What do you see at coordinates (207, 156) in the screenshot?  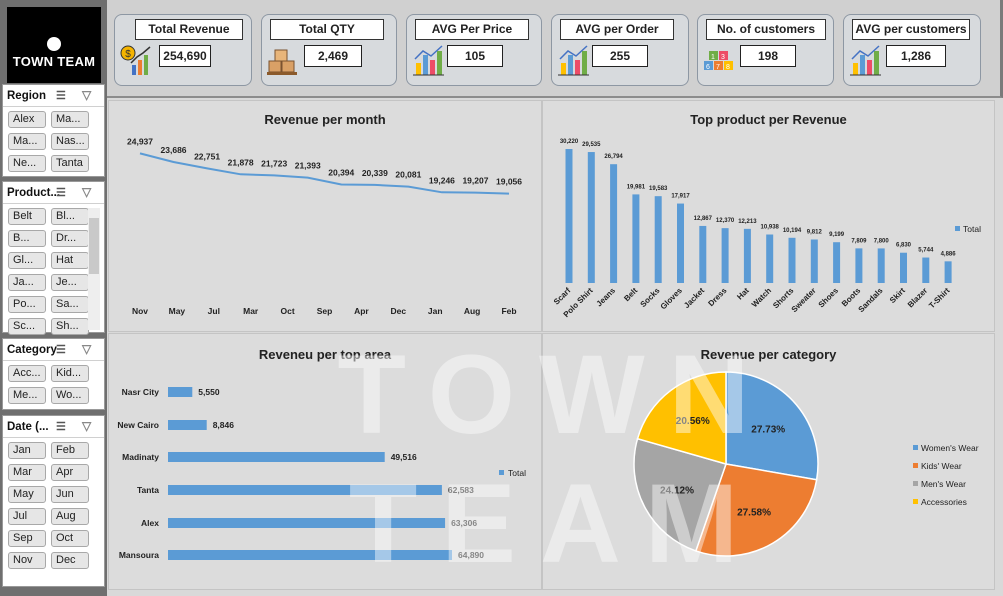 I see `data-label: 22,751` at bounding box center [207, 156].